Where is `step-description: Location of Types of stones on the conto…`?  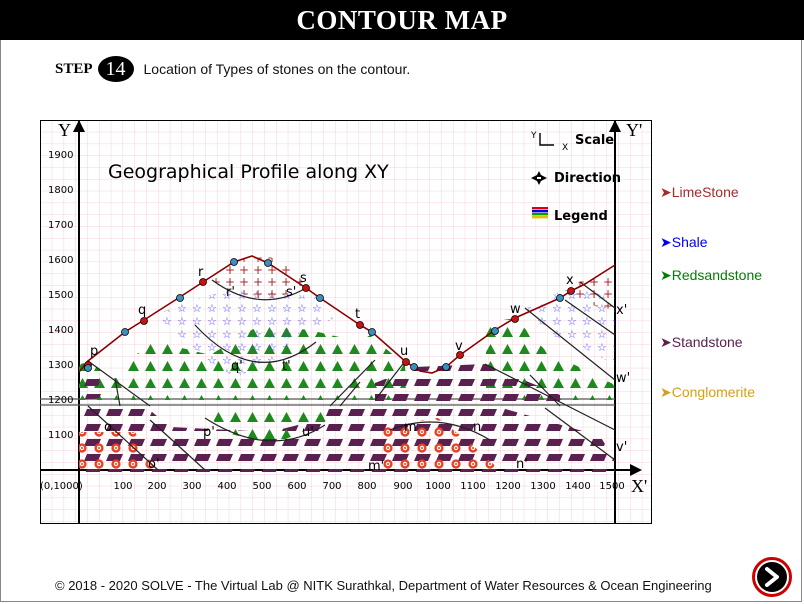
step-description: Location of Types of stones on the conto… is located at coordinates (277, 69).